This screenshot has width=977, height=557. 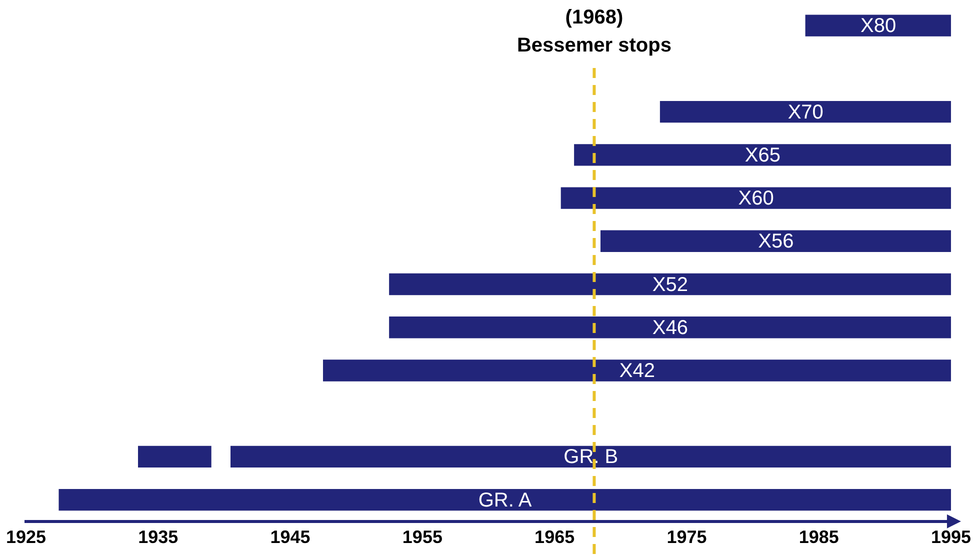 What do you see at coordinates (505, 500) in the screenshot?
I see `y-tick-label: GR. A` at bounding box center [505, 500].